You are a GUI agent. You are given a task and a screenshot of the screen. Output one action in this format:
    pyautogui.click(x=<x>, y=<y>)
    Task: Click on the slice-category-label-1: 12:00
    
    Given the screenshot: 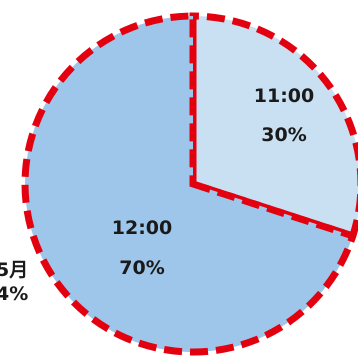 What is the action you would take?
    pyautogui.click(x=142, y=228)
    